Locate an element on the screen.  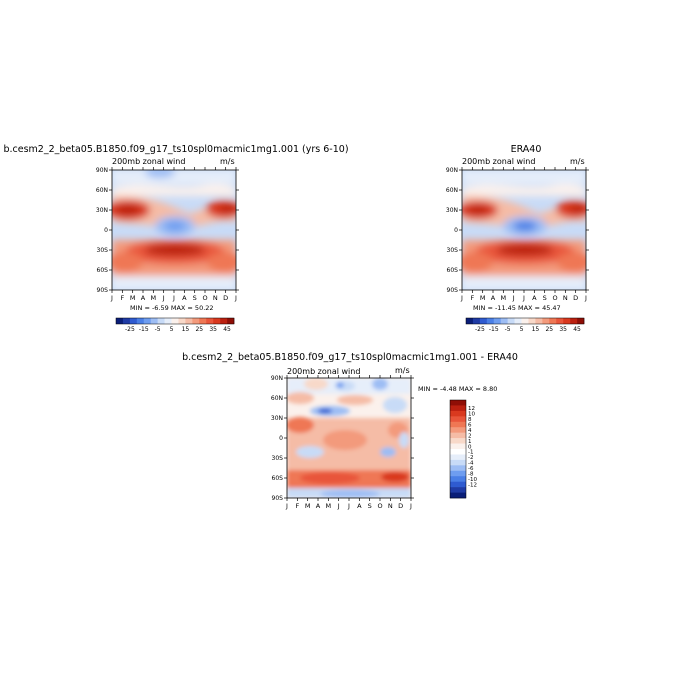
colorbar-label: -12 is located at coordinates (472, 485).